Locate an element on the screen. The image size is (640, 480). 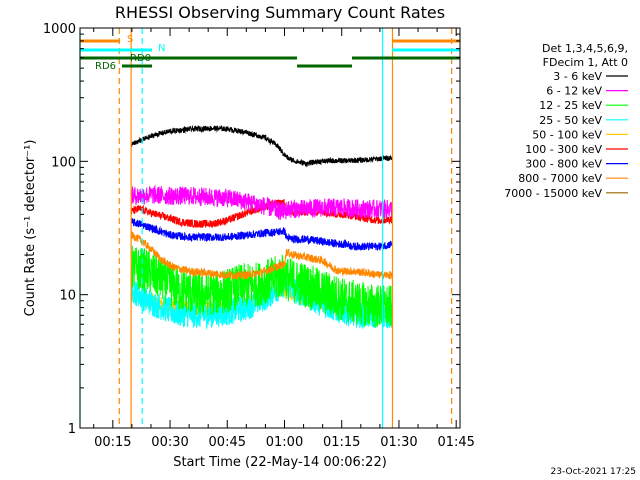
legend-header-line-0: Det 1,3,4,5,6,9, is located at coordinates (585, 48).